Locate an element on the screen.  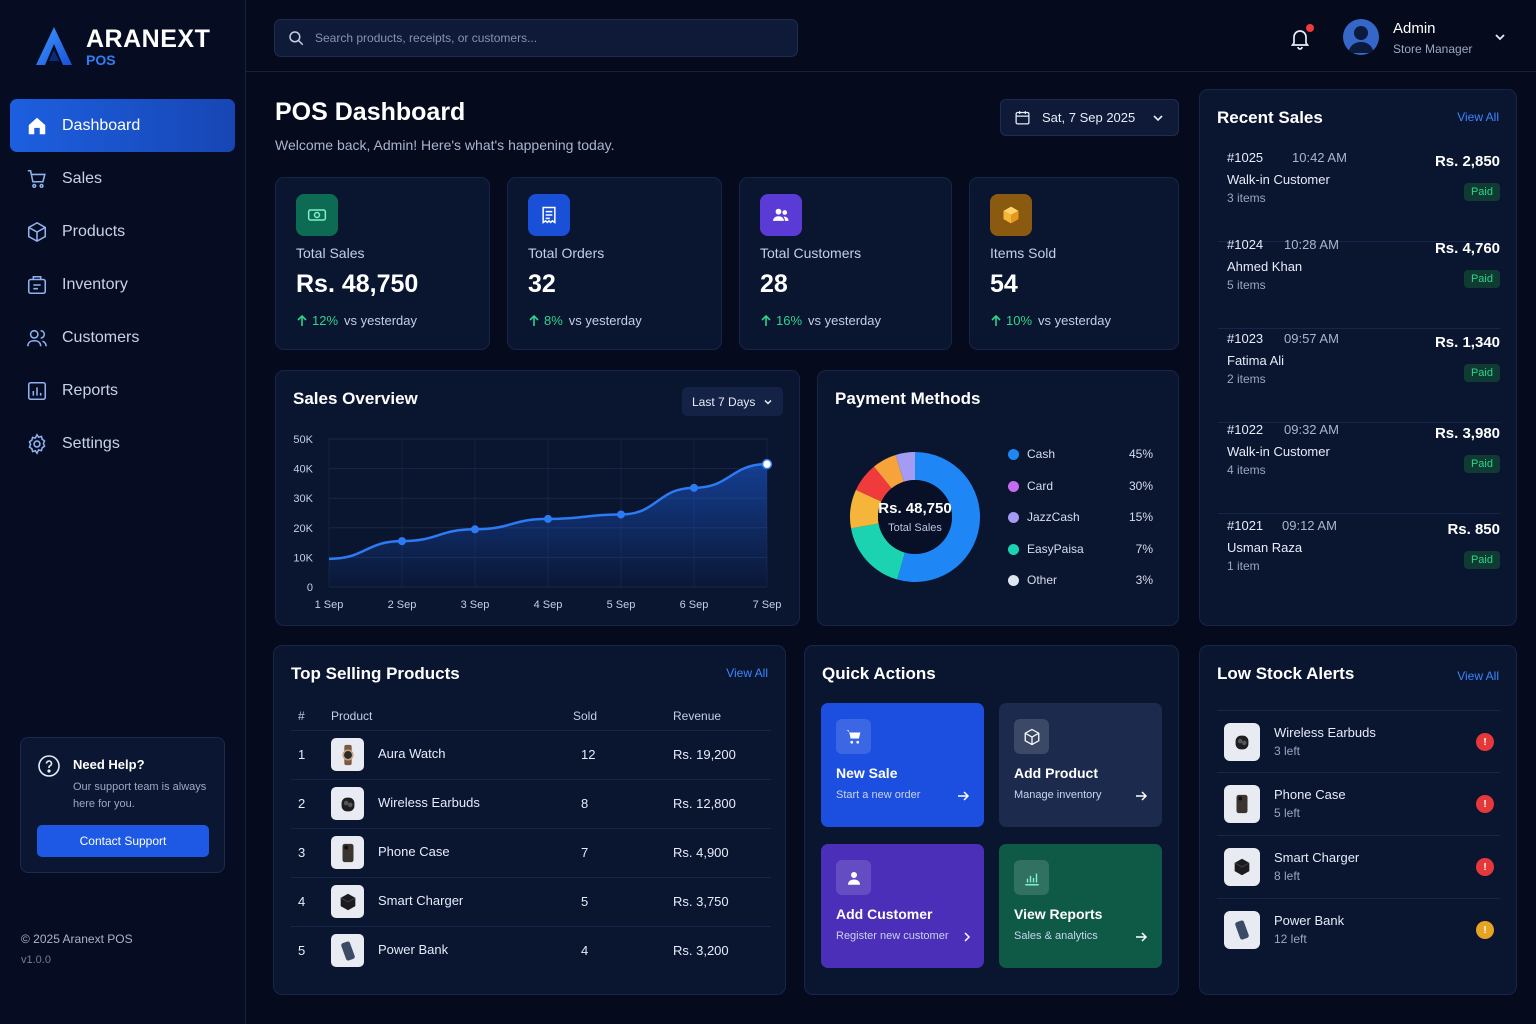
sidebar-item-sales: Sales is located at coordinates (122, 178).